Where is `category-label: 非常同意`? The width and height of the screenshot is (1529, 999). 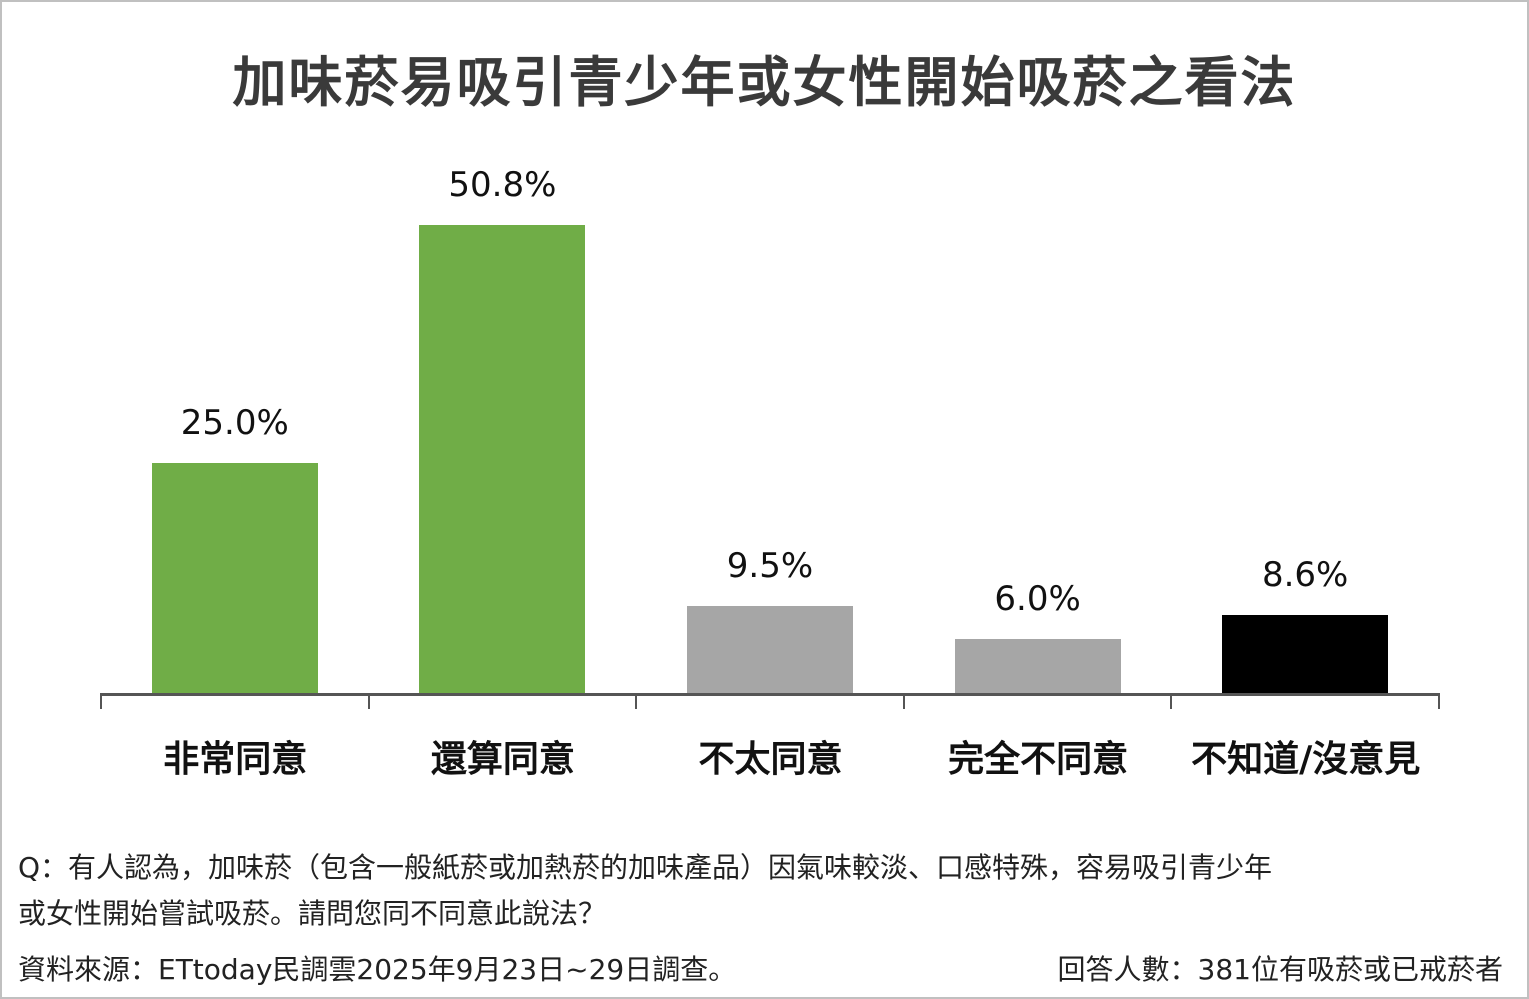
category-label: 非常同意 is located at coordinates (235, 759).